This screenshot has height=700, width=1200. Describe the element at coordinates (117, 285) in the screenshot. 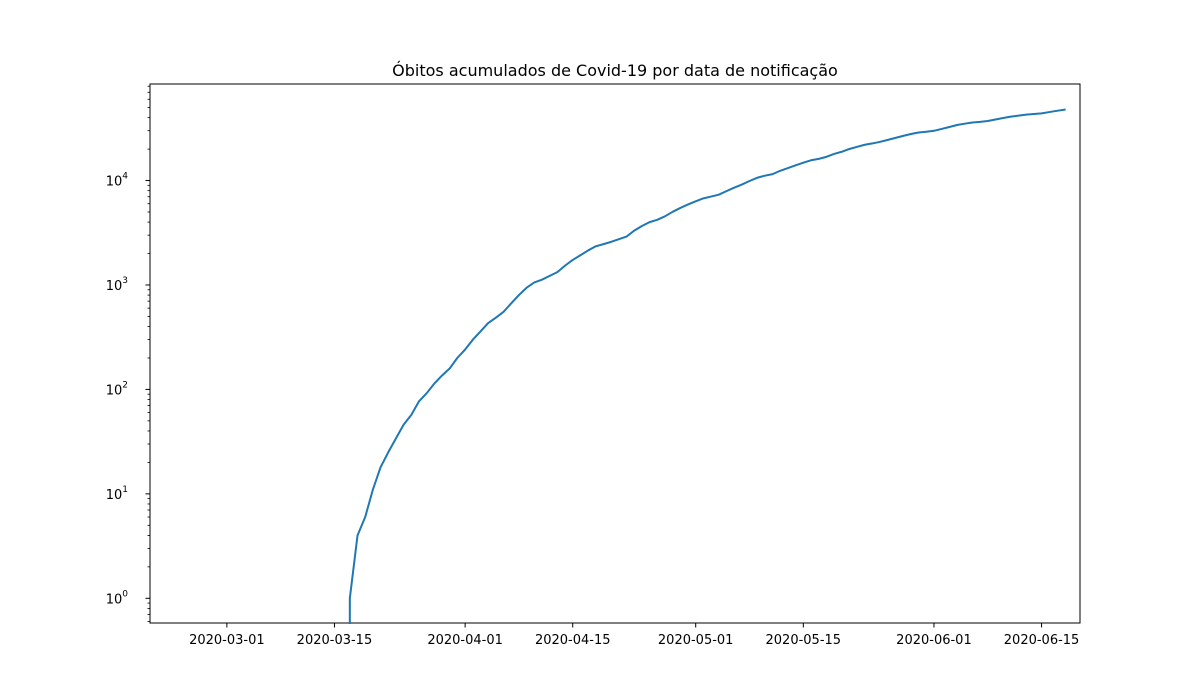

I see `y-tick-label: 10³` at that location.